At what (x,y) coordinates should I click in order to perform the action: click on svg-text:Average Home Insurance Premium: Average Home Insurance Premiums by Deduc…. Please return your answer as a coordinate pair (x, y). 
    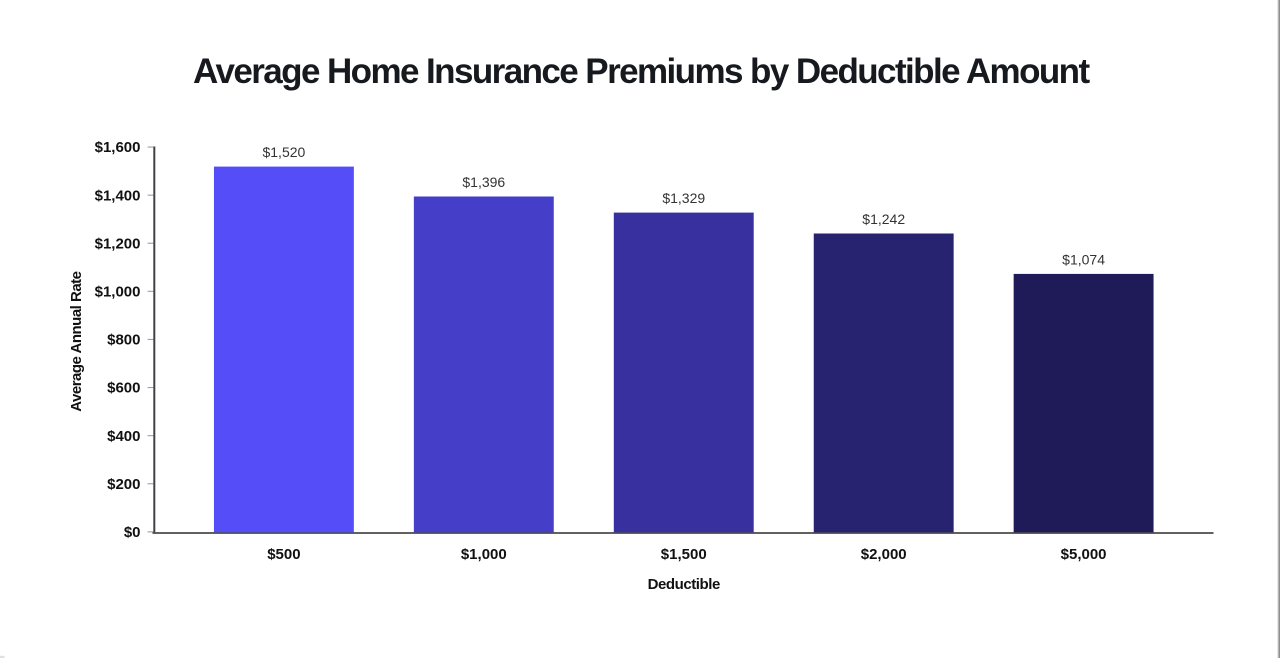
    Looking at the image, I should click on (641, 71).